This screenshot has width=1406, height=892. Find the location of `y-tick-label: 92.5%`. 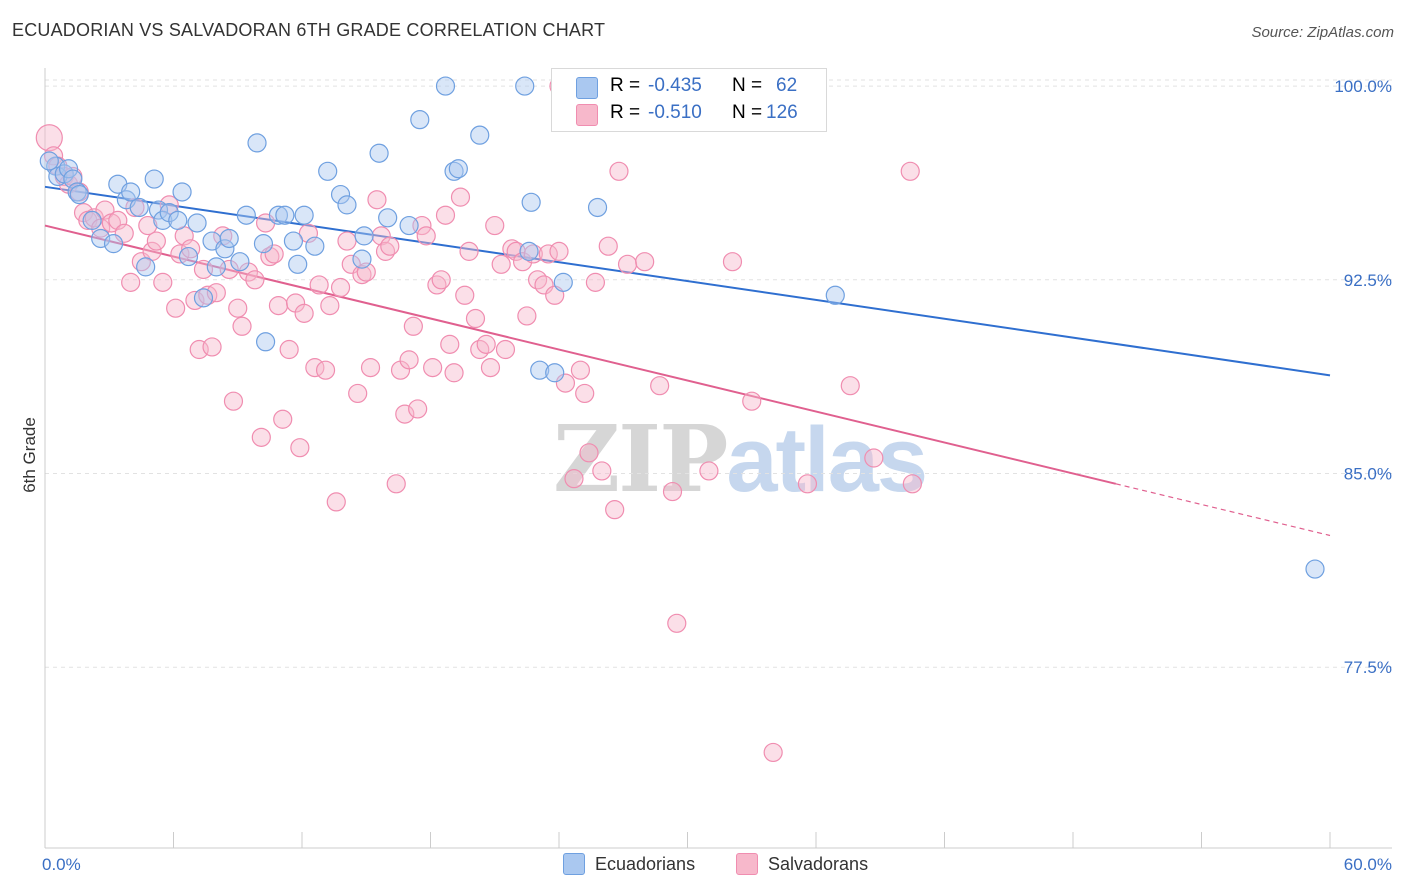

y-tick-label: 92.5% is located at coordinates (1368, 280).